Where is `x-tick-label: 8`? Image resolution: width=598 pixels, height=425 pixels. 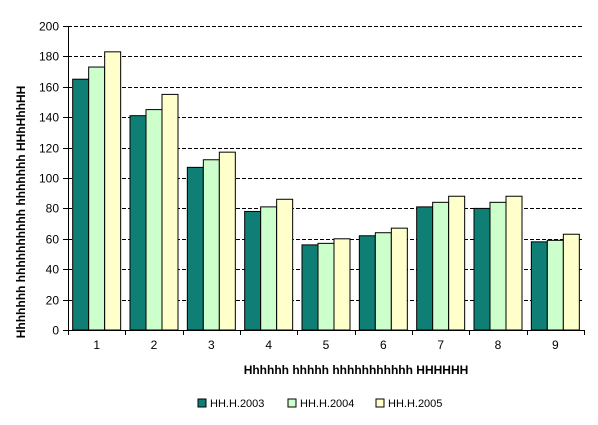 x-tick-label: 8 is located at coordinates (498, 345).